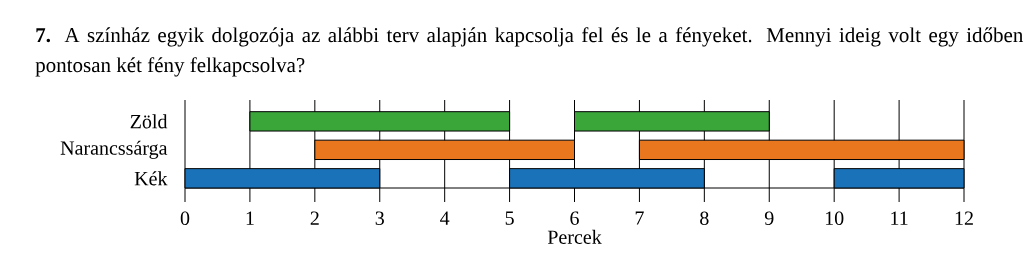 This screenshot has height=267, width=1032. Describe the element at coordinates (964, 218) in the screenshot. I see `x-tick-label: 12` at that location.